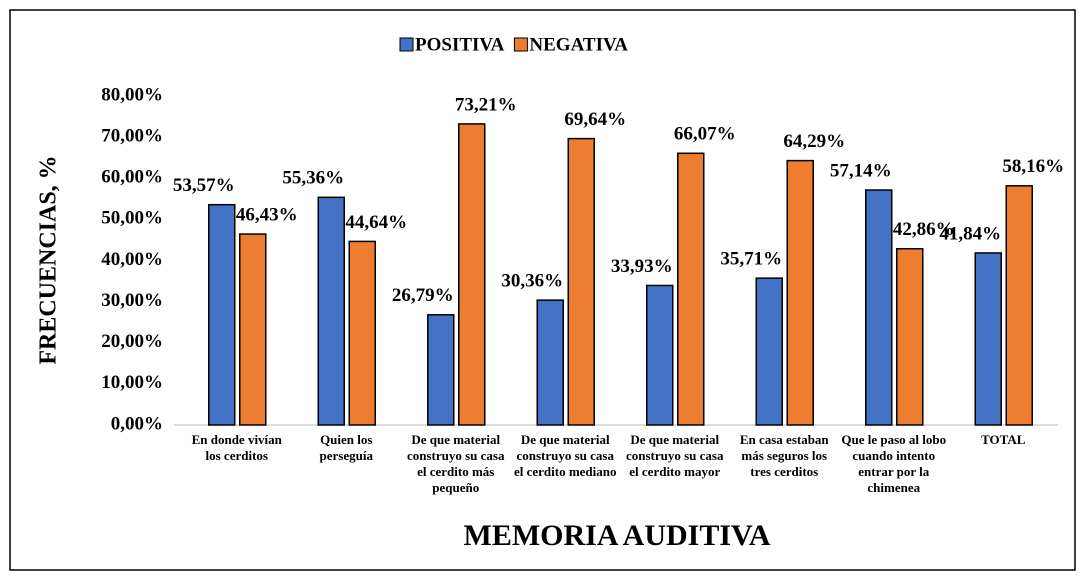  Describe the element at coordinates (486, 104) in the screenshot. I see `data-label: 73,21%` at that location.